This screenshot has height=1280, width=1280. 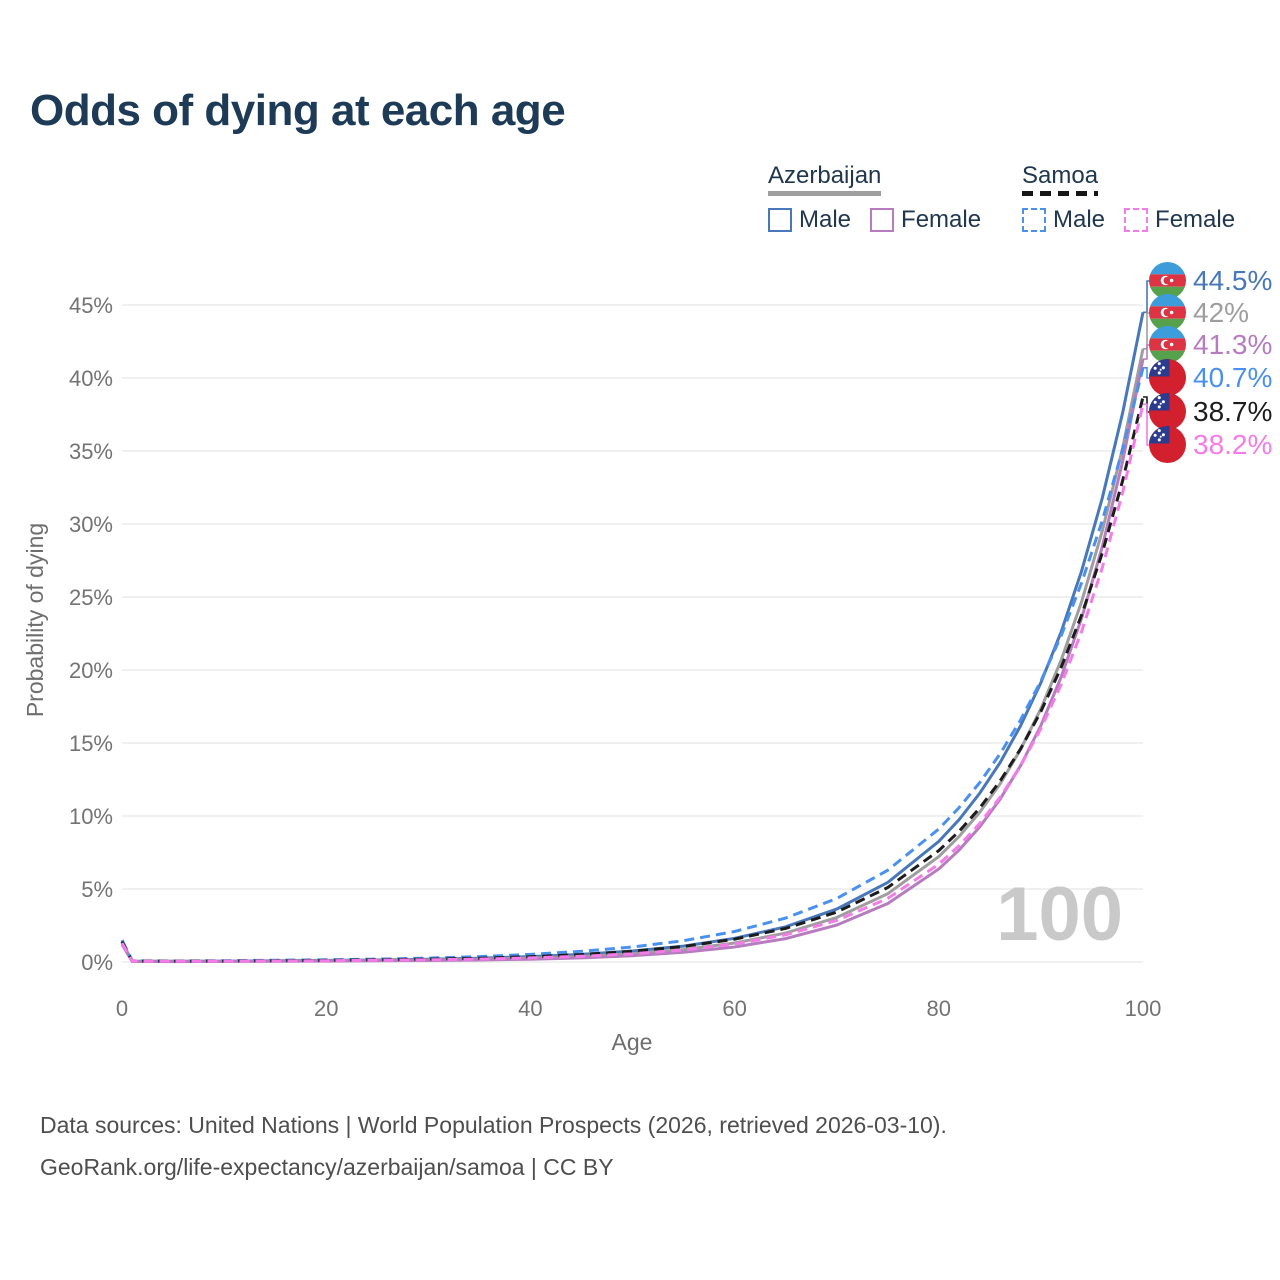 I want to click on y-tick-label: 35%, so click(x=91, y=451).